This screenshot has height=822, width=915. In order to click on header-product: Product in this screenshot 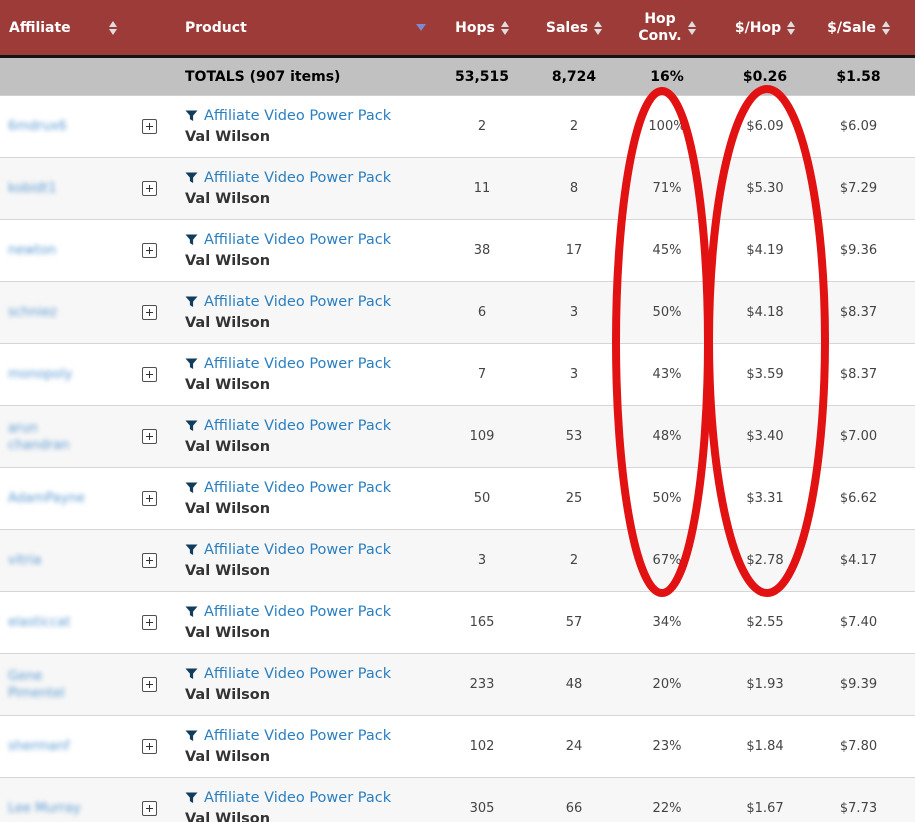, I will do `click(308, 27)`.